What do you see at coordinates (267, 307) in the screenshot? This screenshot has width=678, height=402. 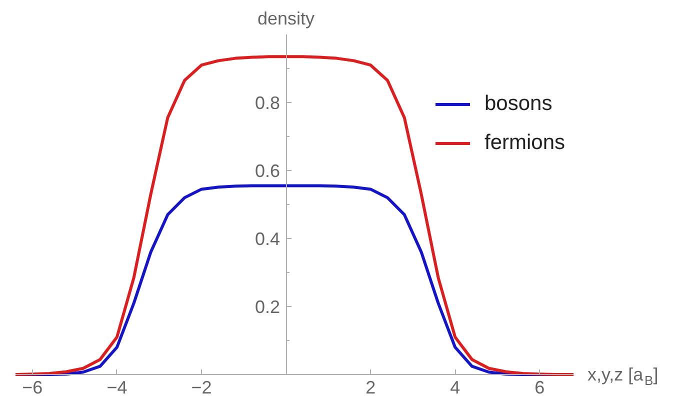 I see `y-tick-label: 0.2` at bounding box center [267, 307].